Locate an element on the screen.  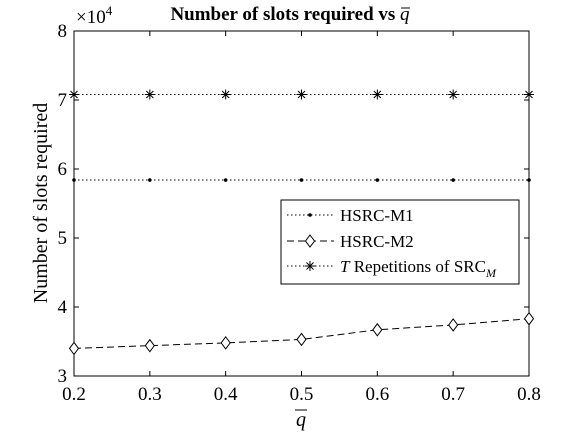
legend-label-hsrc-m1: HSRC-M1 is located at coordinates (377, 215).